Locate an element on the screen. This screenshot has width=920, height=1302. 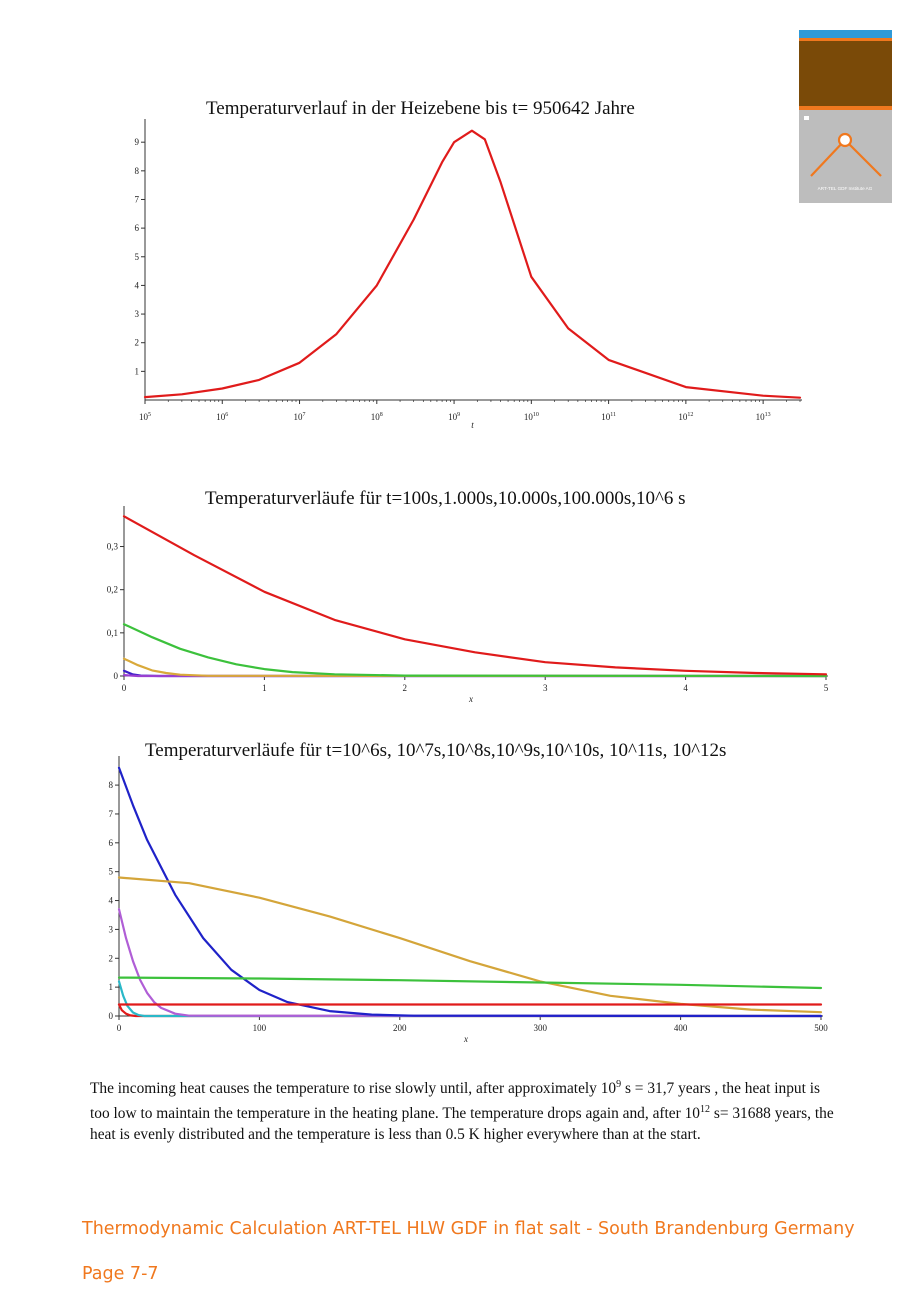
chart2-series-3-line is located at coordinates (475, 650).